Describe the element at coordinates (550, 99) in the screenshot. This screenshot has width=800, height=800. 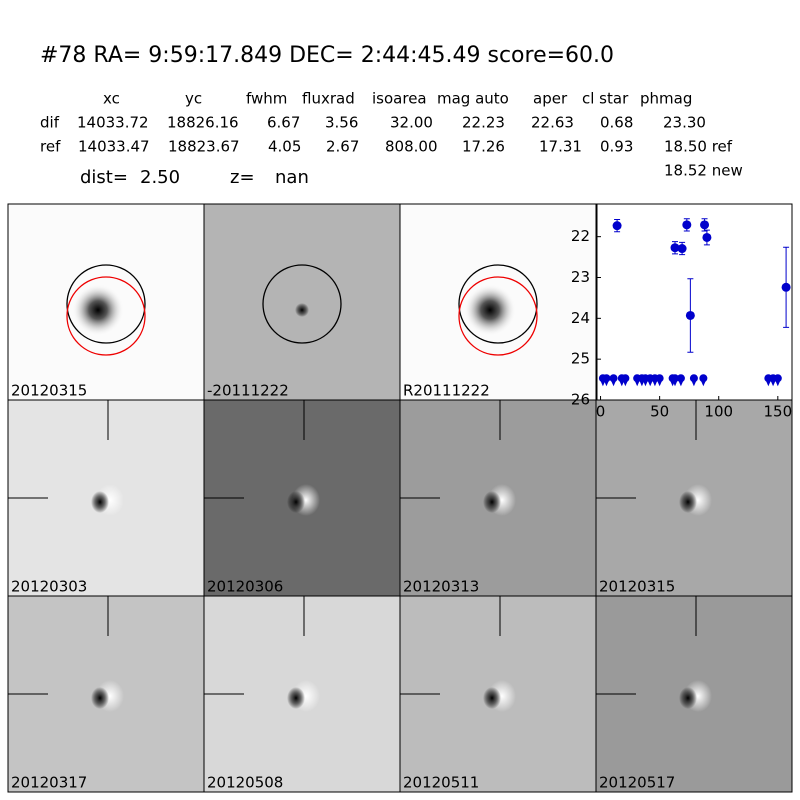
I see `column-header: aper` at that location.